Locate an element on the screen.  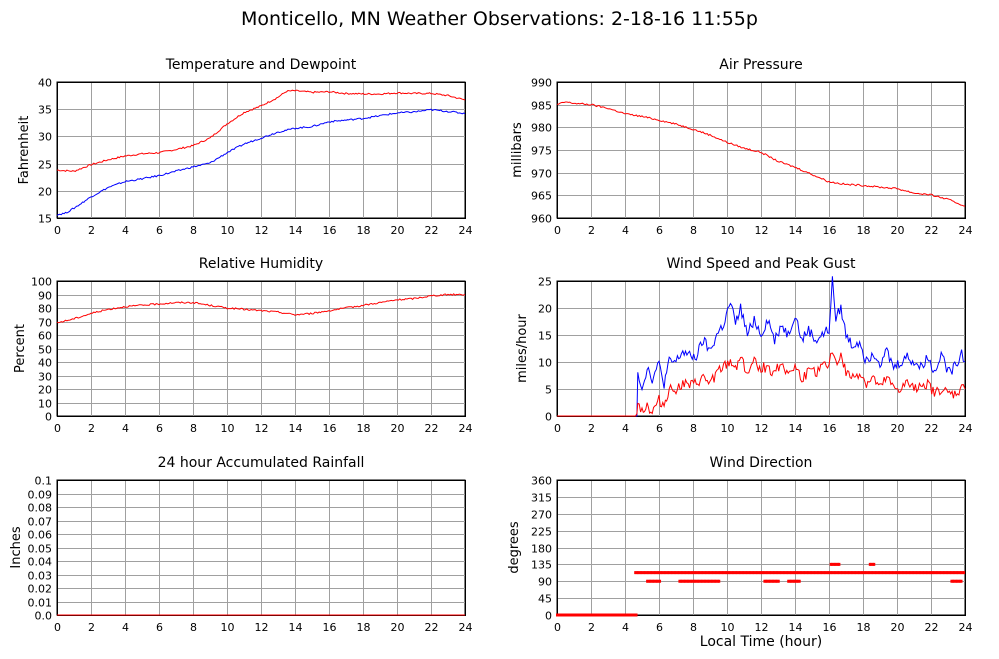
x-tick-label: 0 is located at coordinates (557, 230).